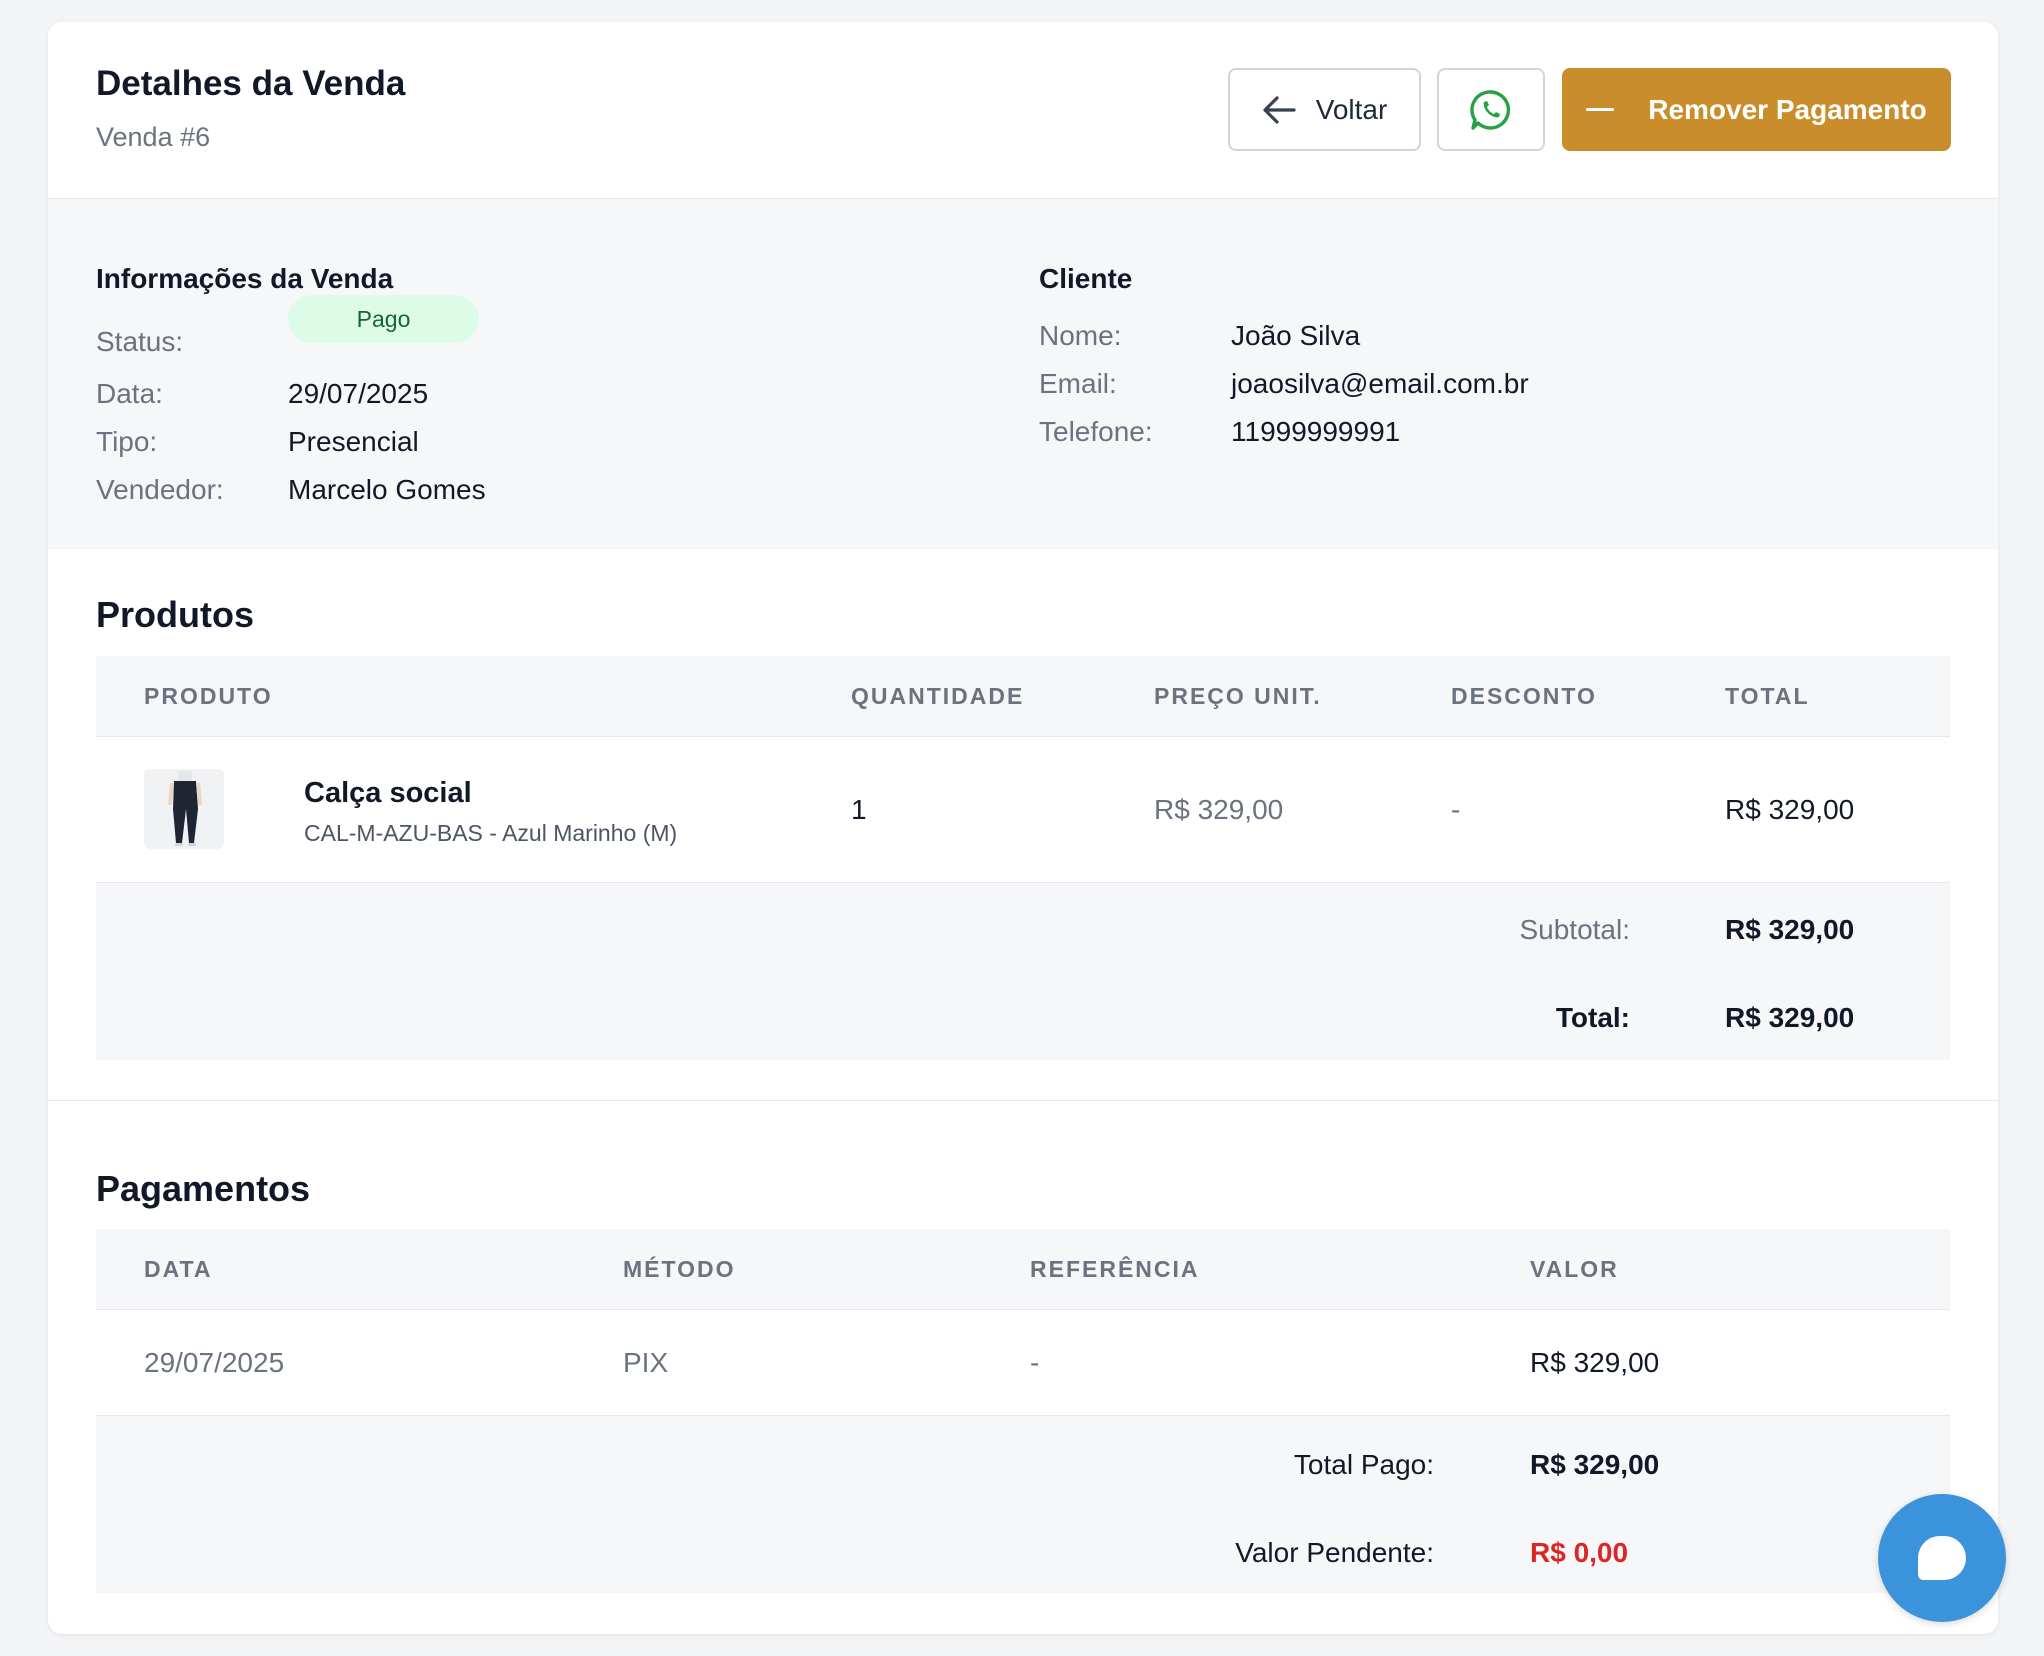 This screenshot has width=2044, height=1656. Describe the element at coordinates (1380, 383) in the screenshot. I see `client-email-value: joaosilva@email.com.br` at that location.